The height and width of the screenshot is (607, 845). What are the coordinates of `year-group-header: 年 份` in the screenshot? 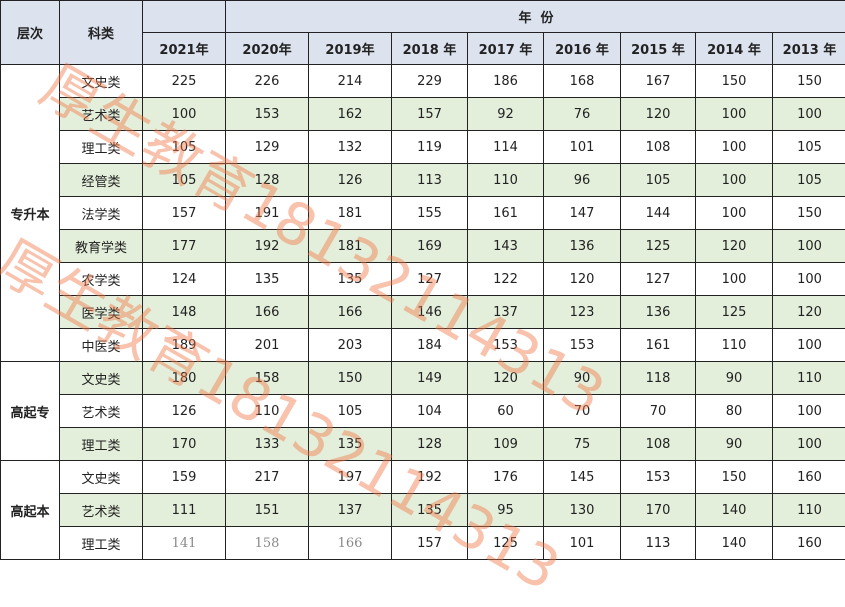 It's located at (535, 17).